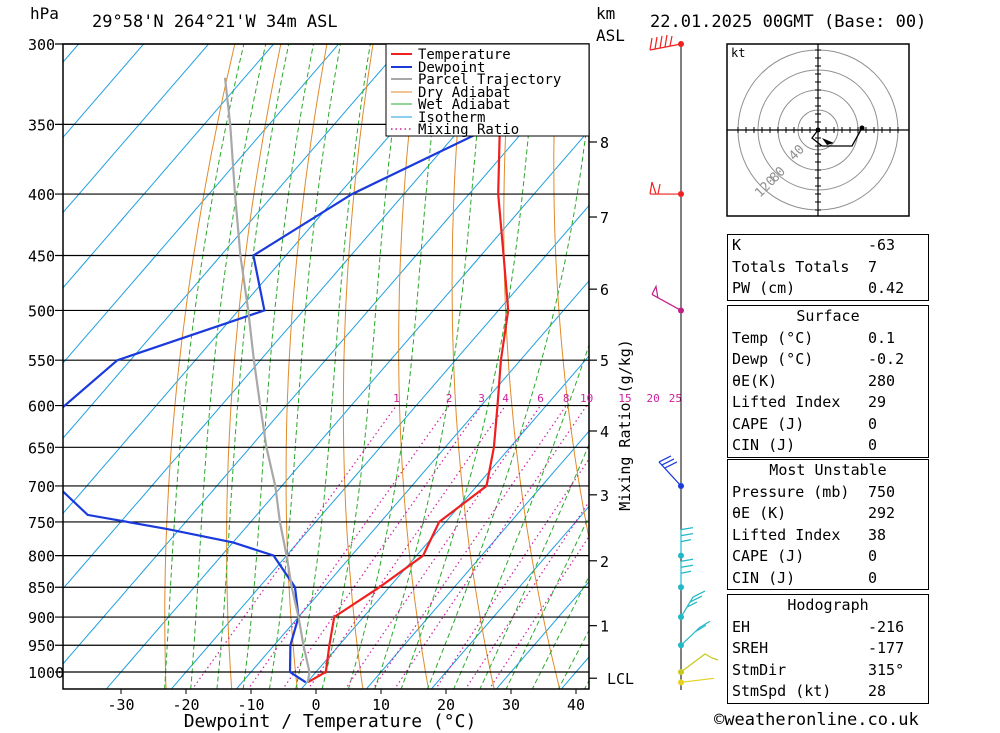  What do you see at coordinates (624, 398) in the screenshot?
I see `mixing-ratio-label: 15` at bounding box center [624, 398].